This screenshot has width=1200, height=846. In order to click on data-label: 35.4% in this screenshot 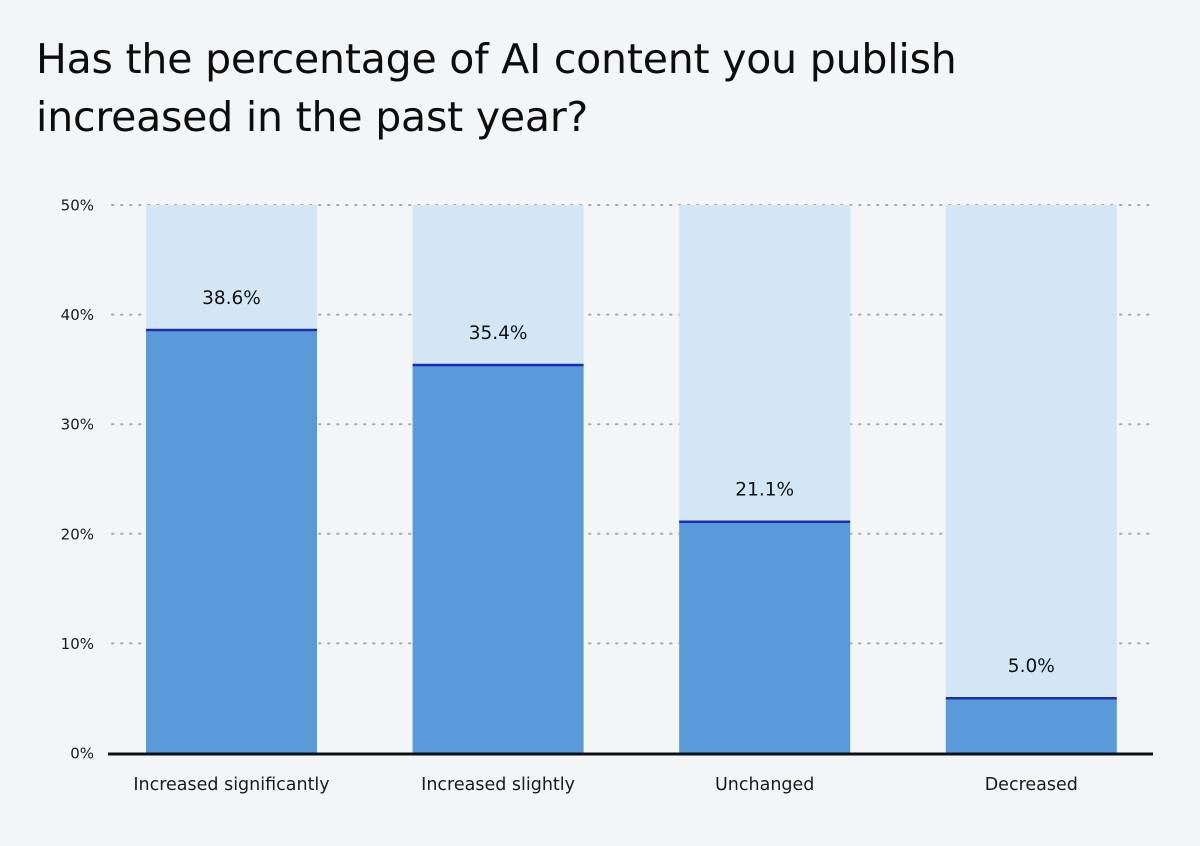, I will do `click(498, 333)`.